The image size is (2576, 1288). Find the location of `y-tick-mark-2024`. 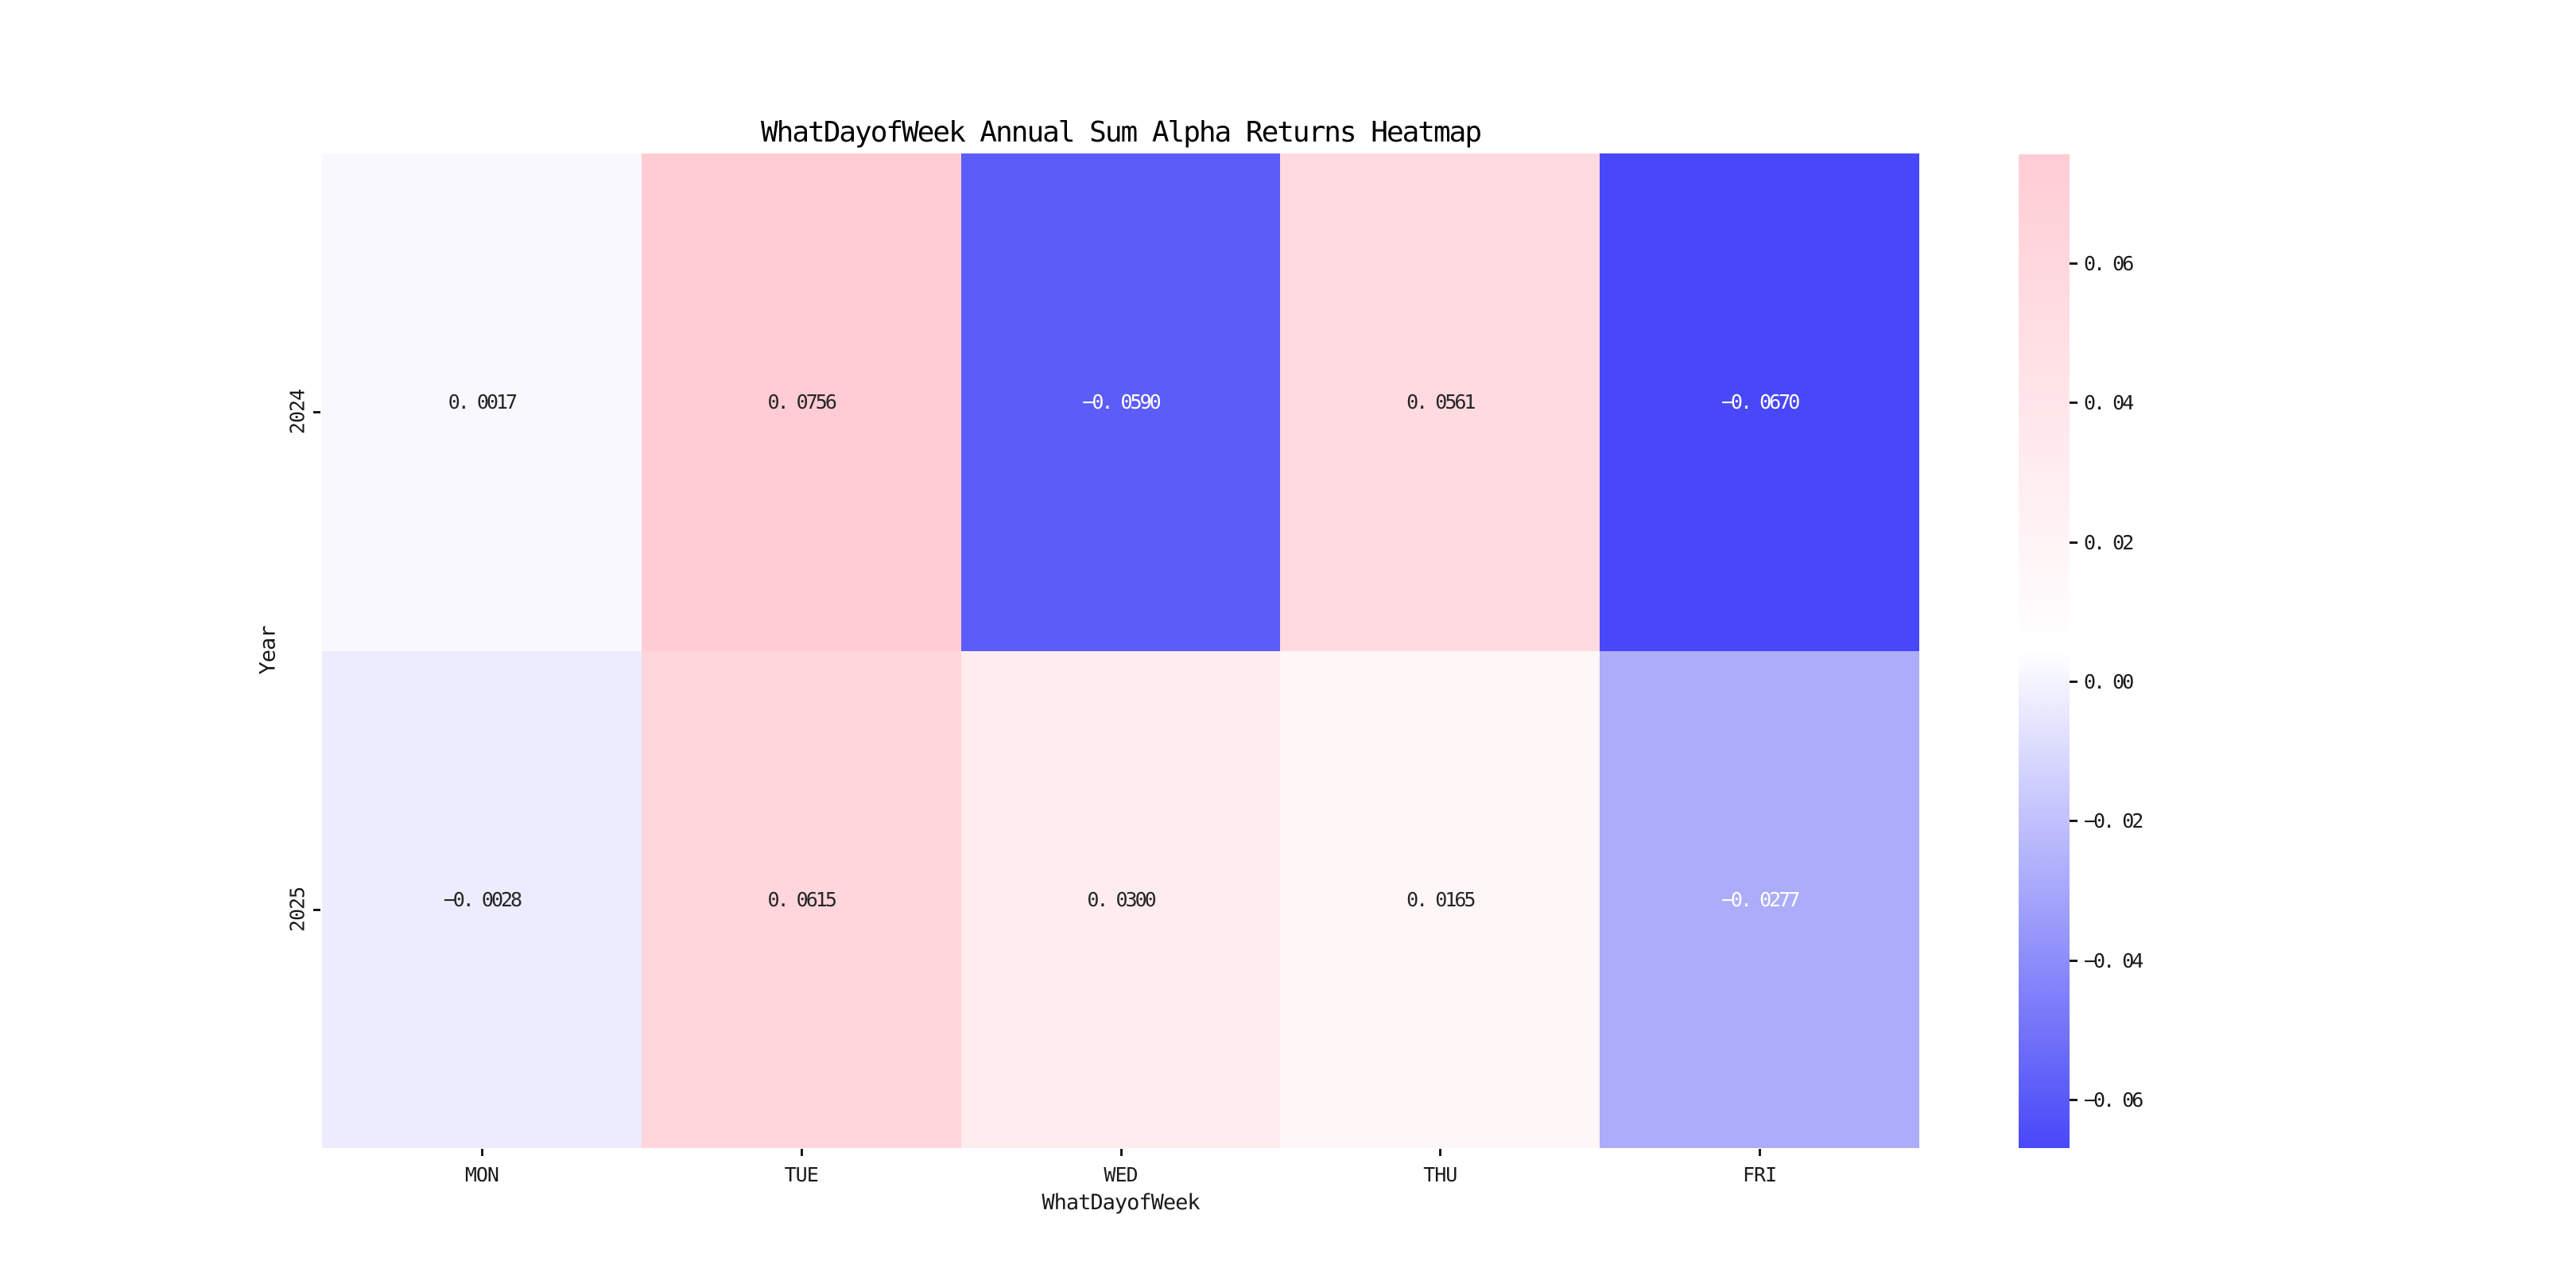

y-tick-mark-2024 is located at coordinates (316, 412).